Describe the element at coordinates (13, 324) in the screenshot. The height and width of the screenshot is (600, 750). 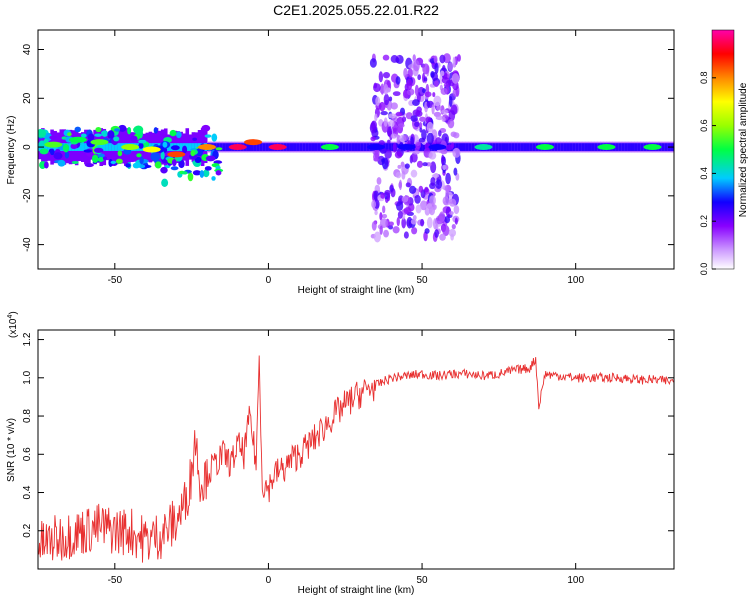
I see `snr-scale-label: (x104)` at that location.